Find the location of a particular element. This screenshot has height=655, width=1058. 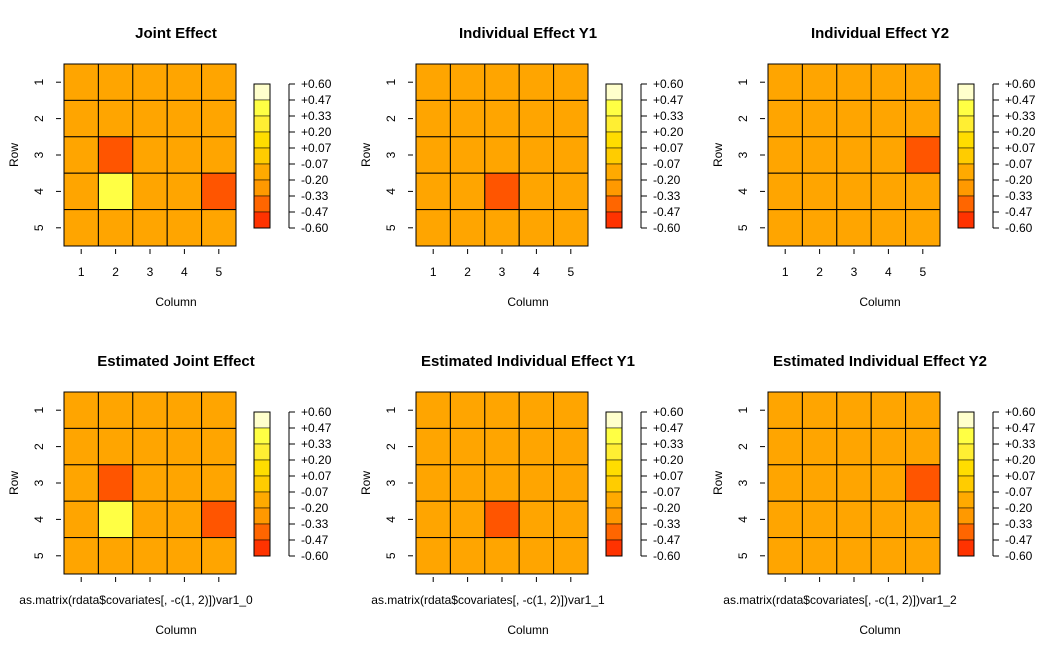

y-tick-label: 1 is located at coordinates (743, 82).